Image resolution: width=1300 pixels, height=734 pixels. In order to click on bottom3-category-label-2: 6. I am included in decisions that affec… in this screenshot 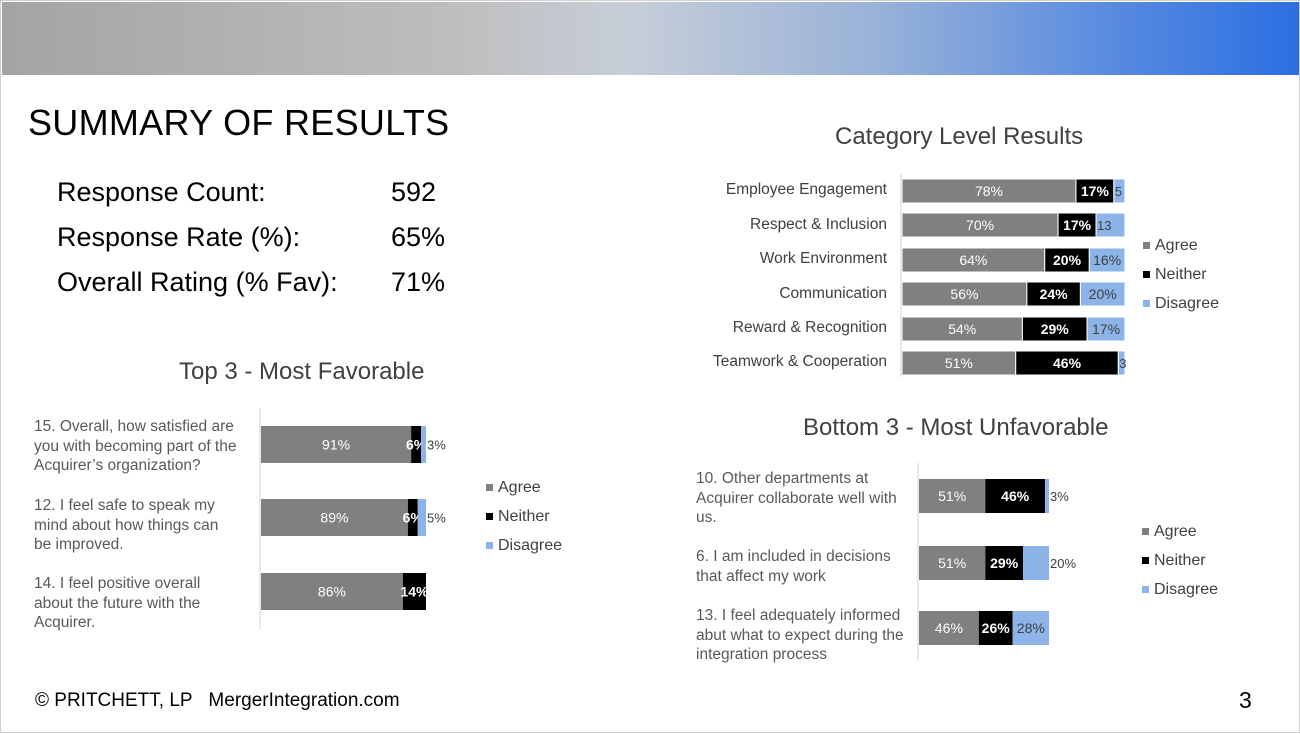, I will do `click(793, 566)`.